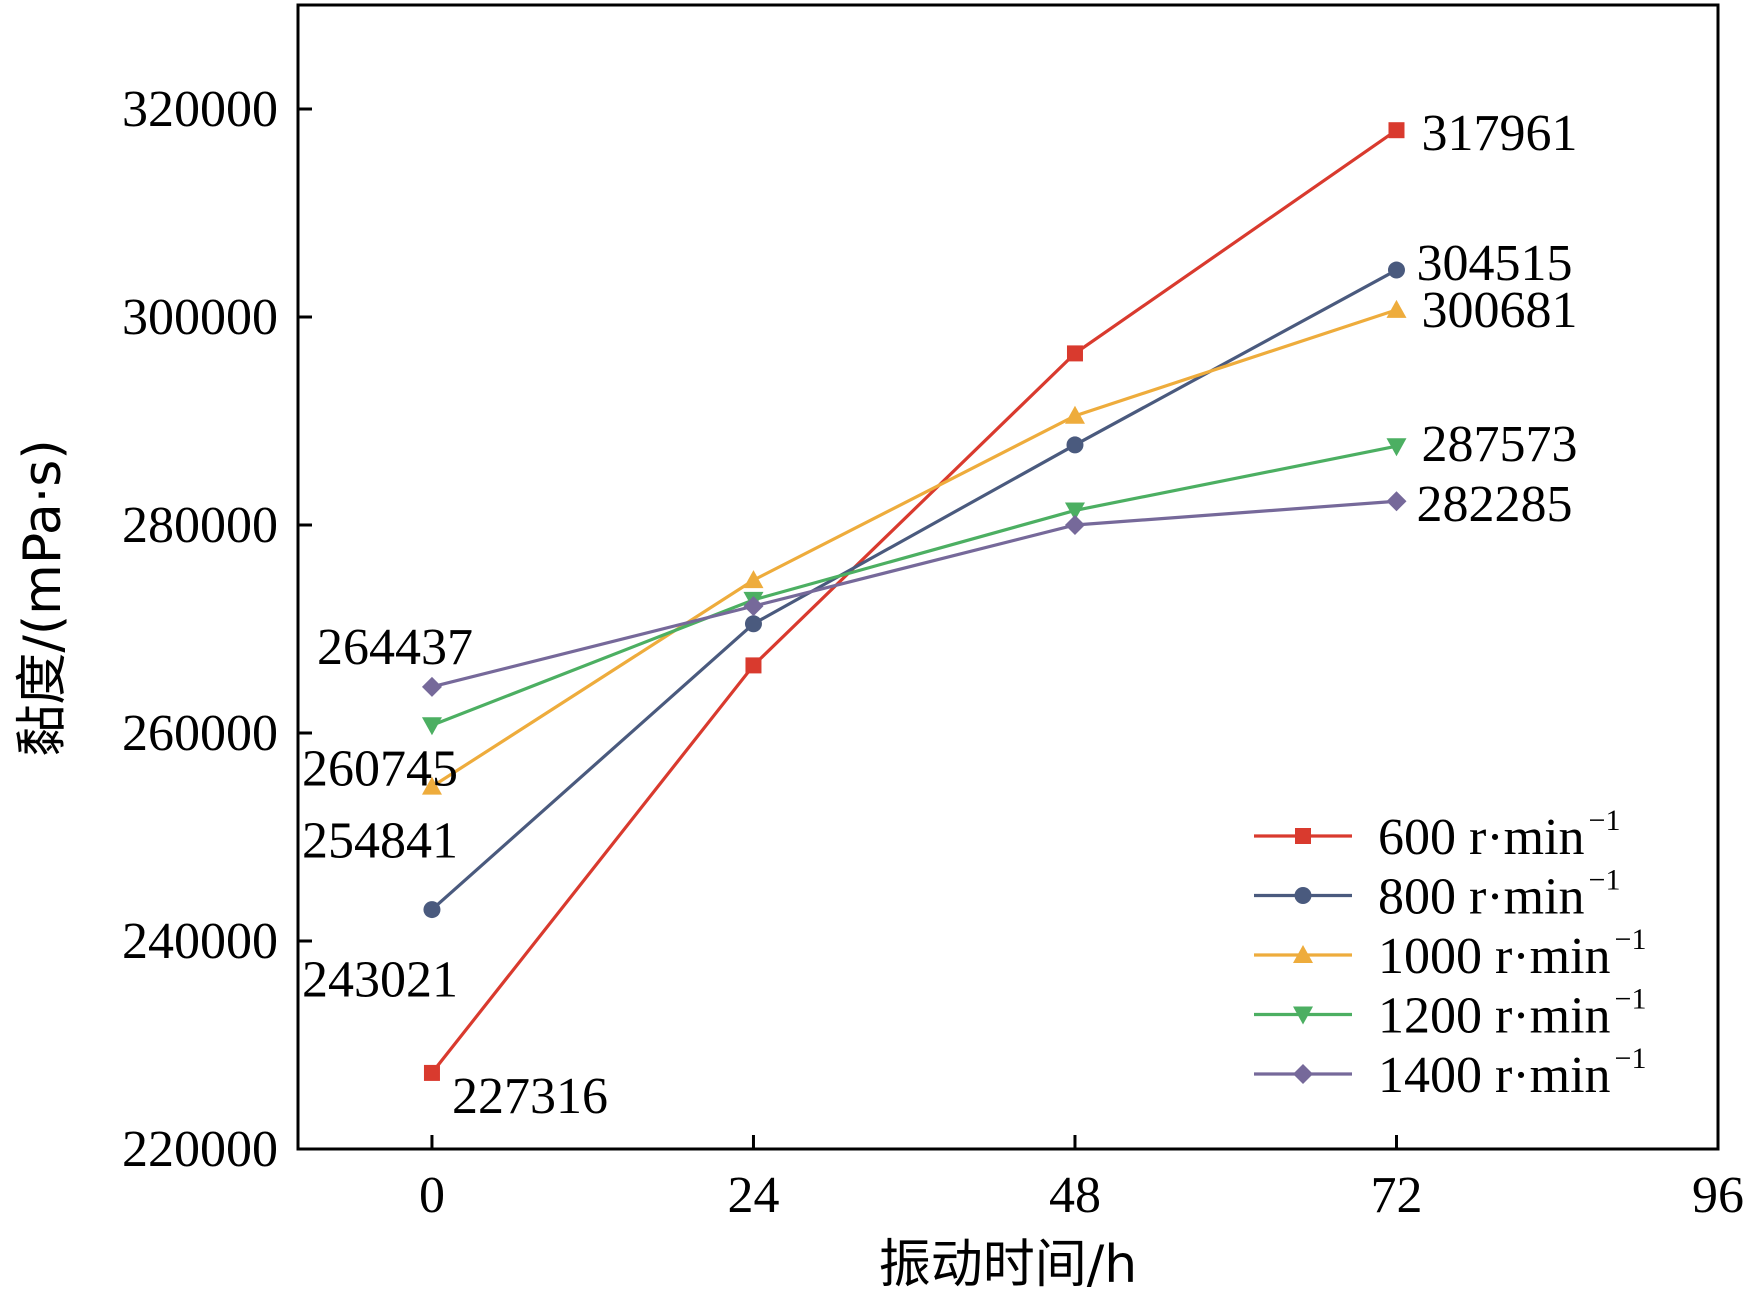 This screenshot has height=1295, width=1752. What do you see at coordinates (200, 1149) in the screenshot?
I see `y-tick-label-220000: 220000` at bounding box center [200, 1149].